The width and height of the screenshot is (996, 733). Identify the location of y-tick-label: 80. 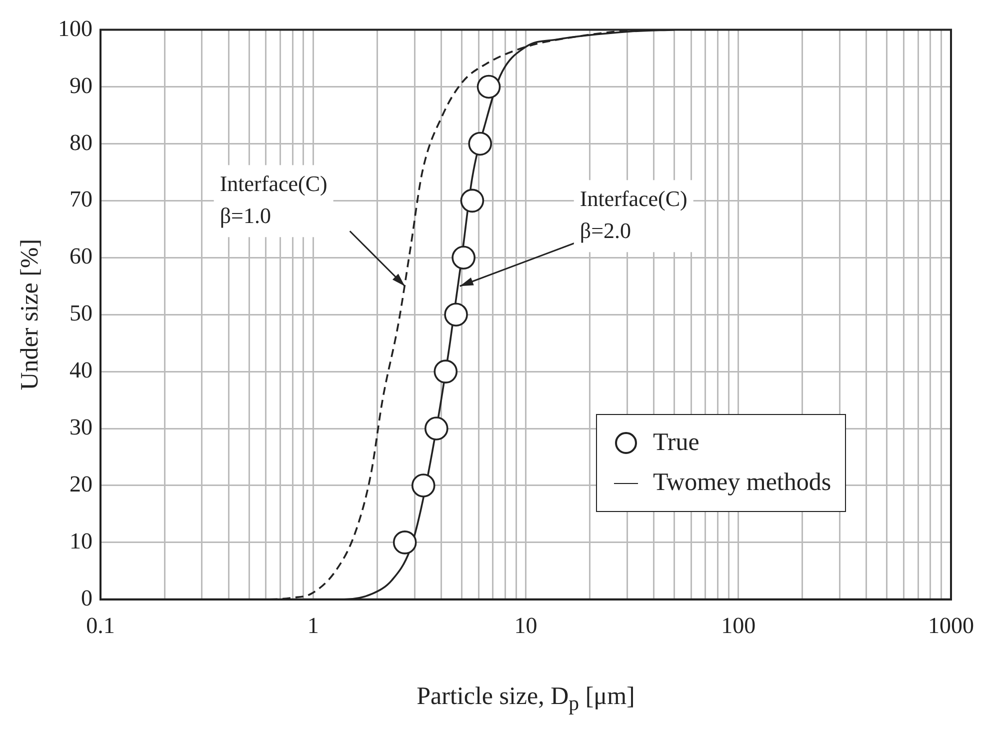
(81, 142).